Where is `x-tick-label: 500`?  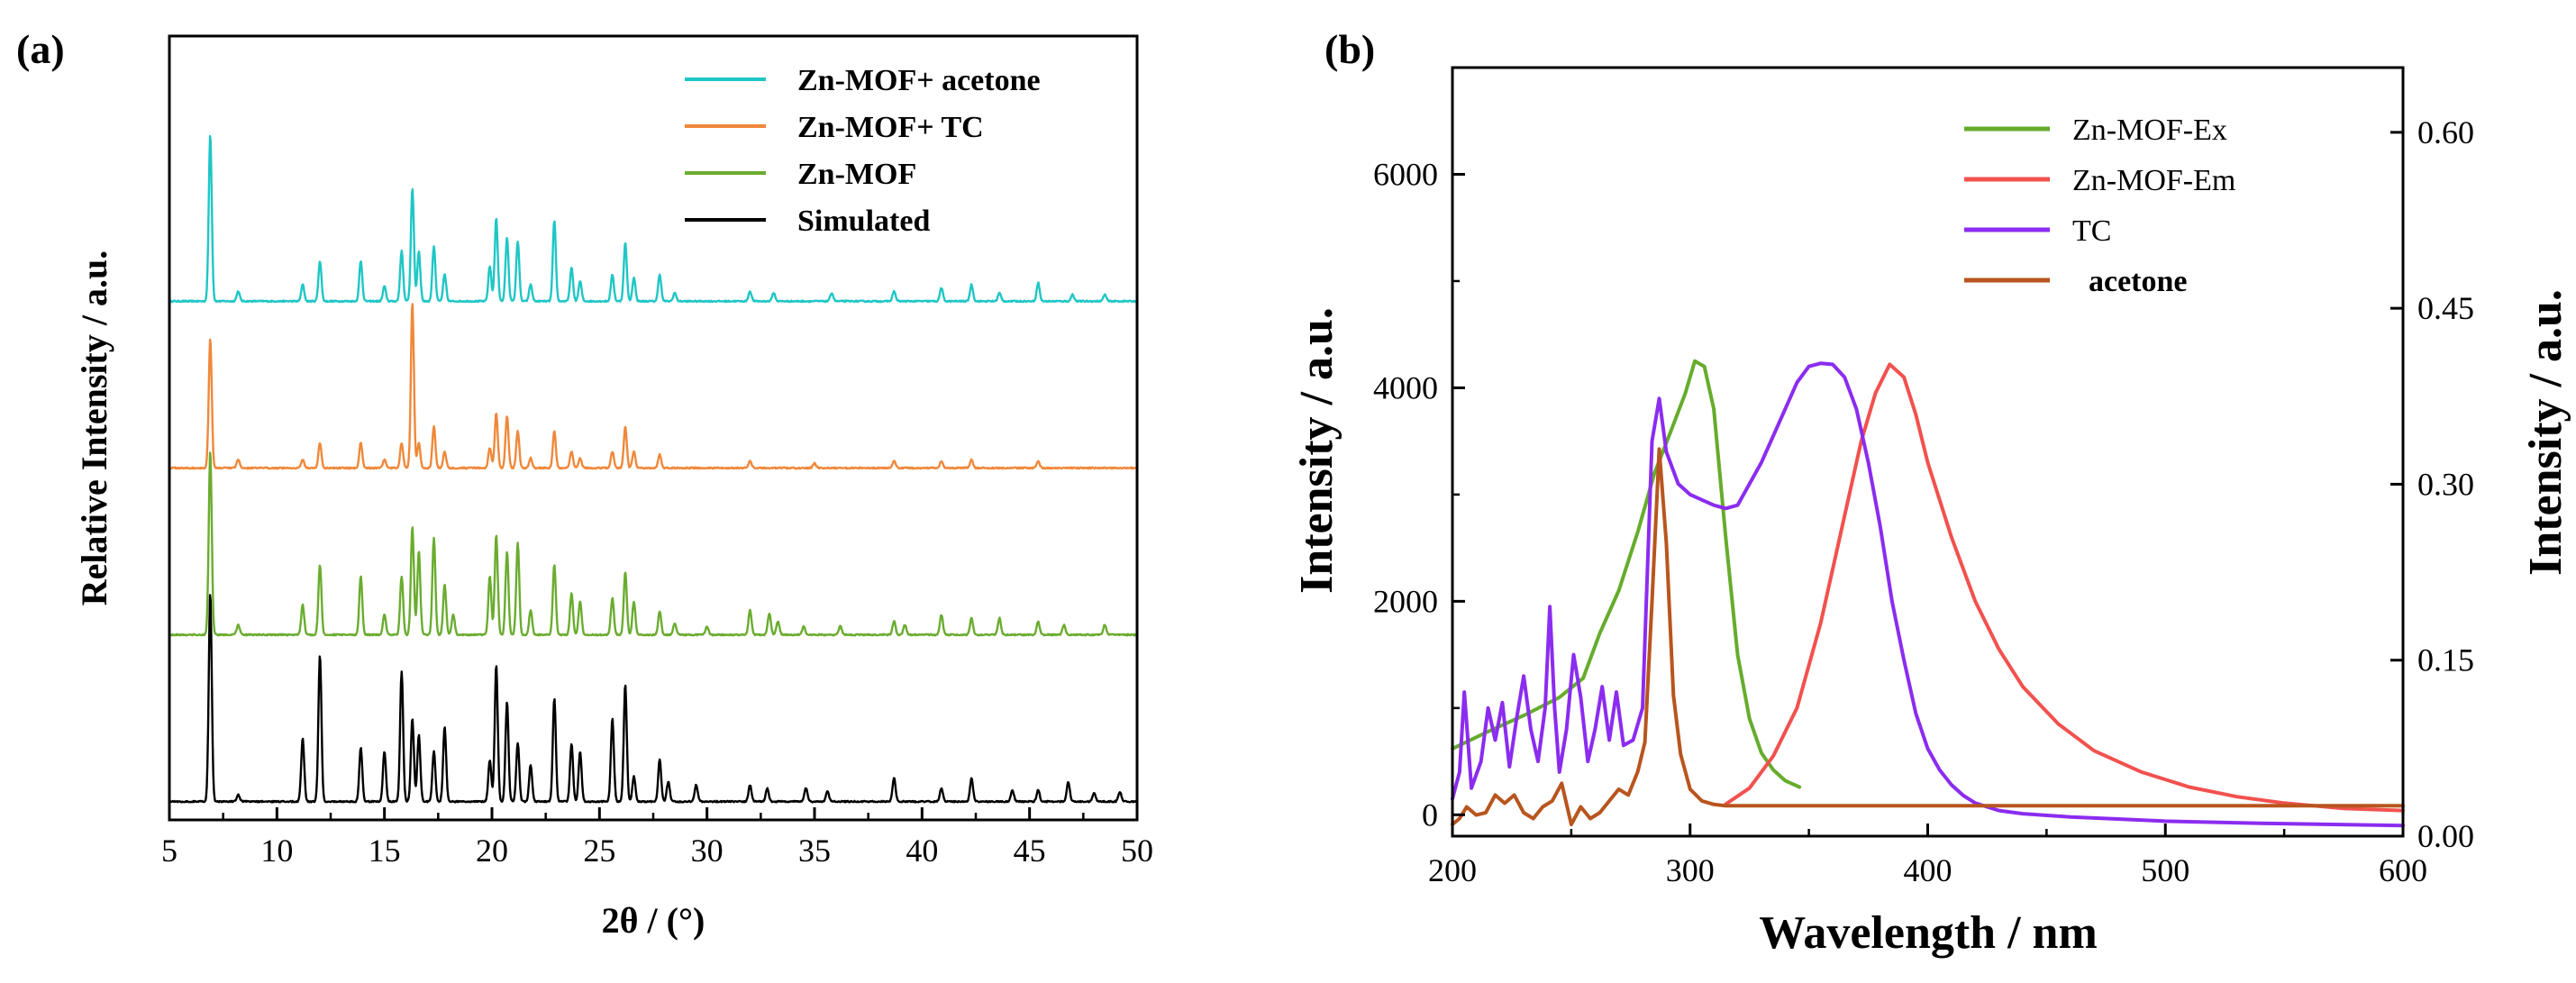 x-tick-label: 500 is located at coordinates (2165, 870).